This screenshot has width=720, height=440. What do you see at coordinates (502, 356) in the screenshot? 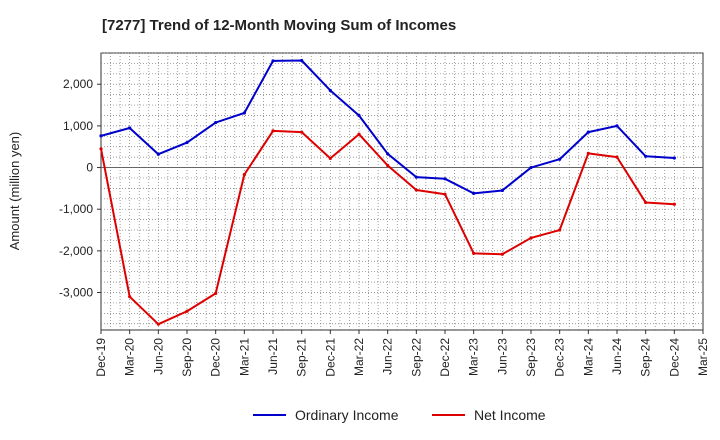
I see `x-tick-label: Jun-23` at bounding box center [502, 356].